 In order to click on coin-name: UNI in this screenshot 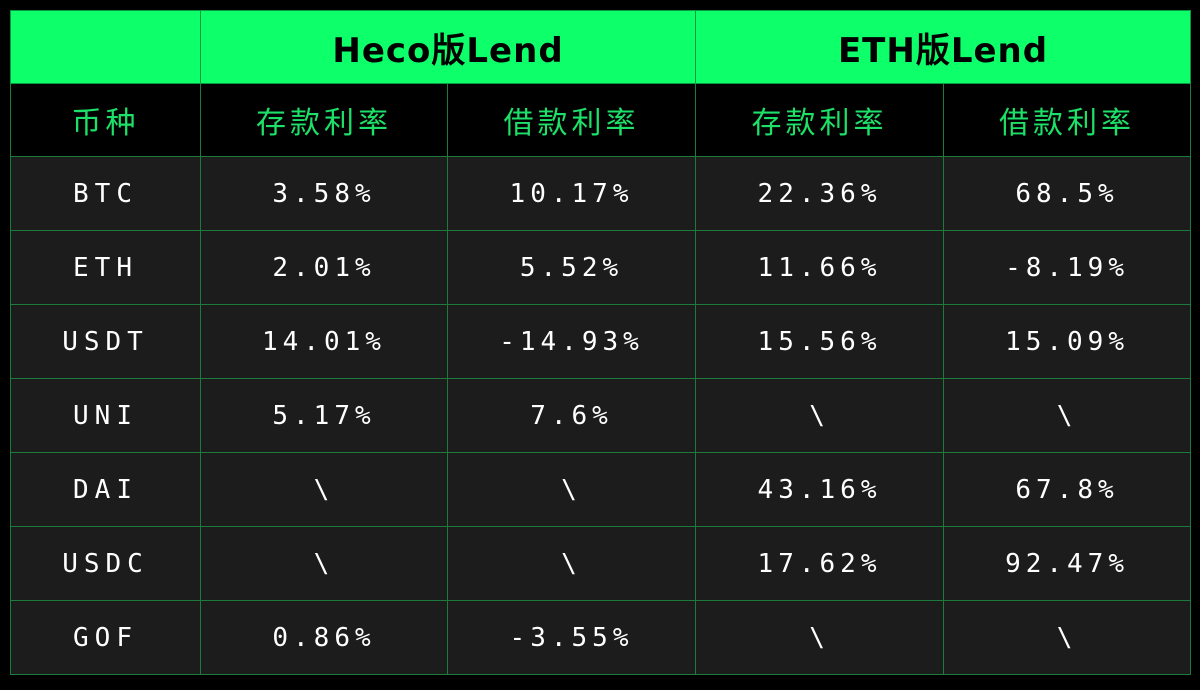, I will do `click(105, 415)`.